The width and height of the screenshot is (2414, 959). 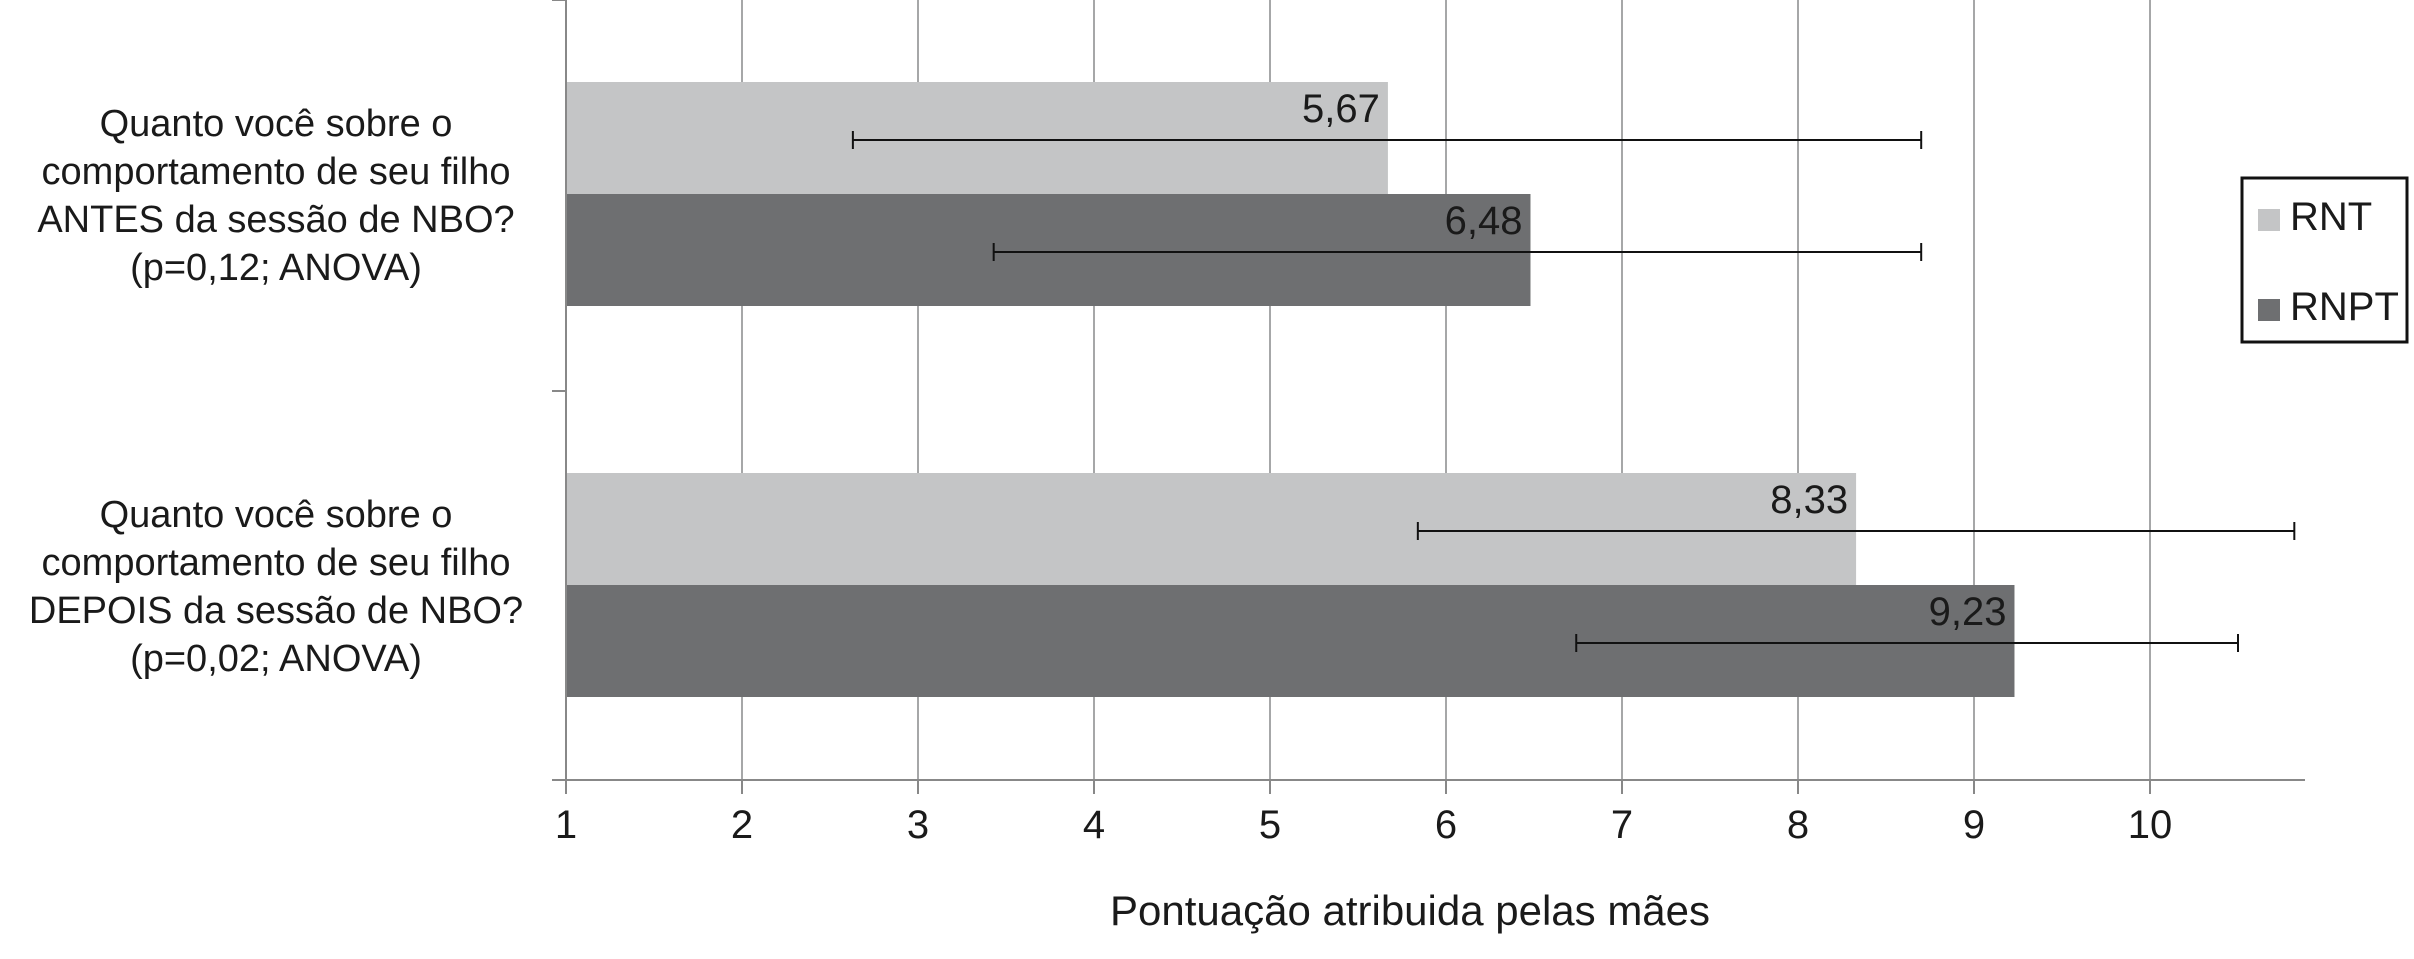 I want to click on data-label-rnpt-0: 6,48, so click(x=1484, y=221).